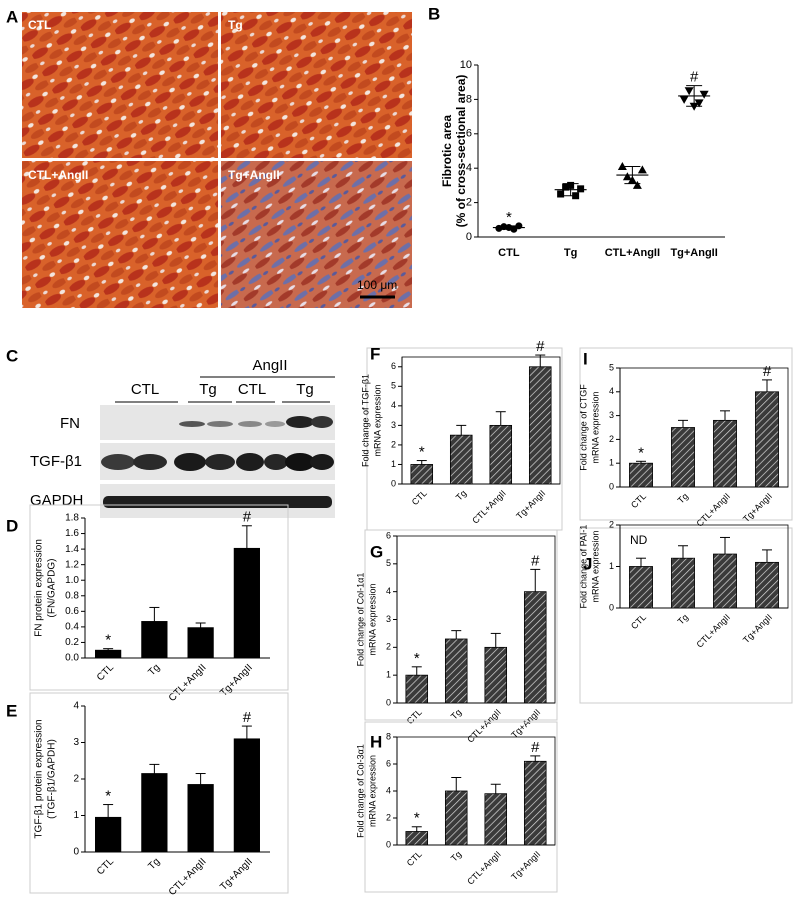 The image size is (798, 905). I want to click on row-label: TGF-β1, so click(56, 461).